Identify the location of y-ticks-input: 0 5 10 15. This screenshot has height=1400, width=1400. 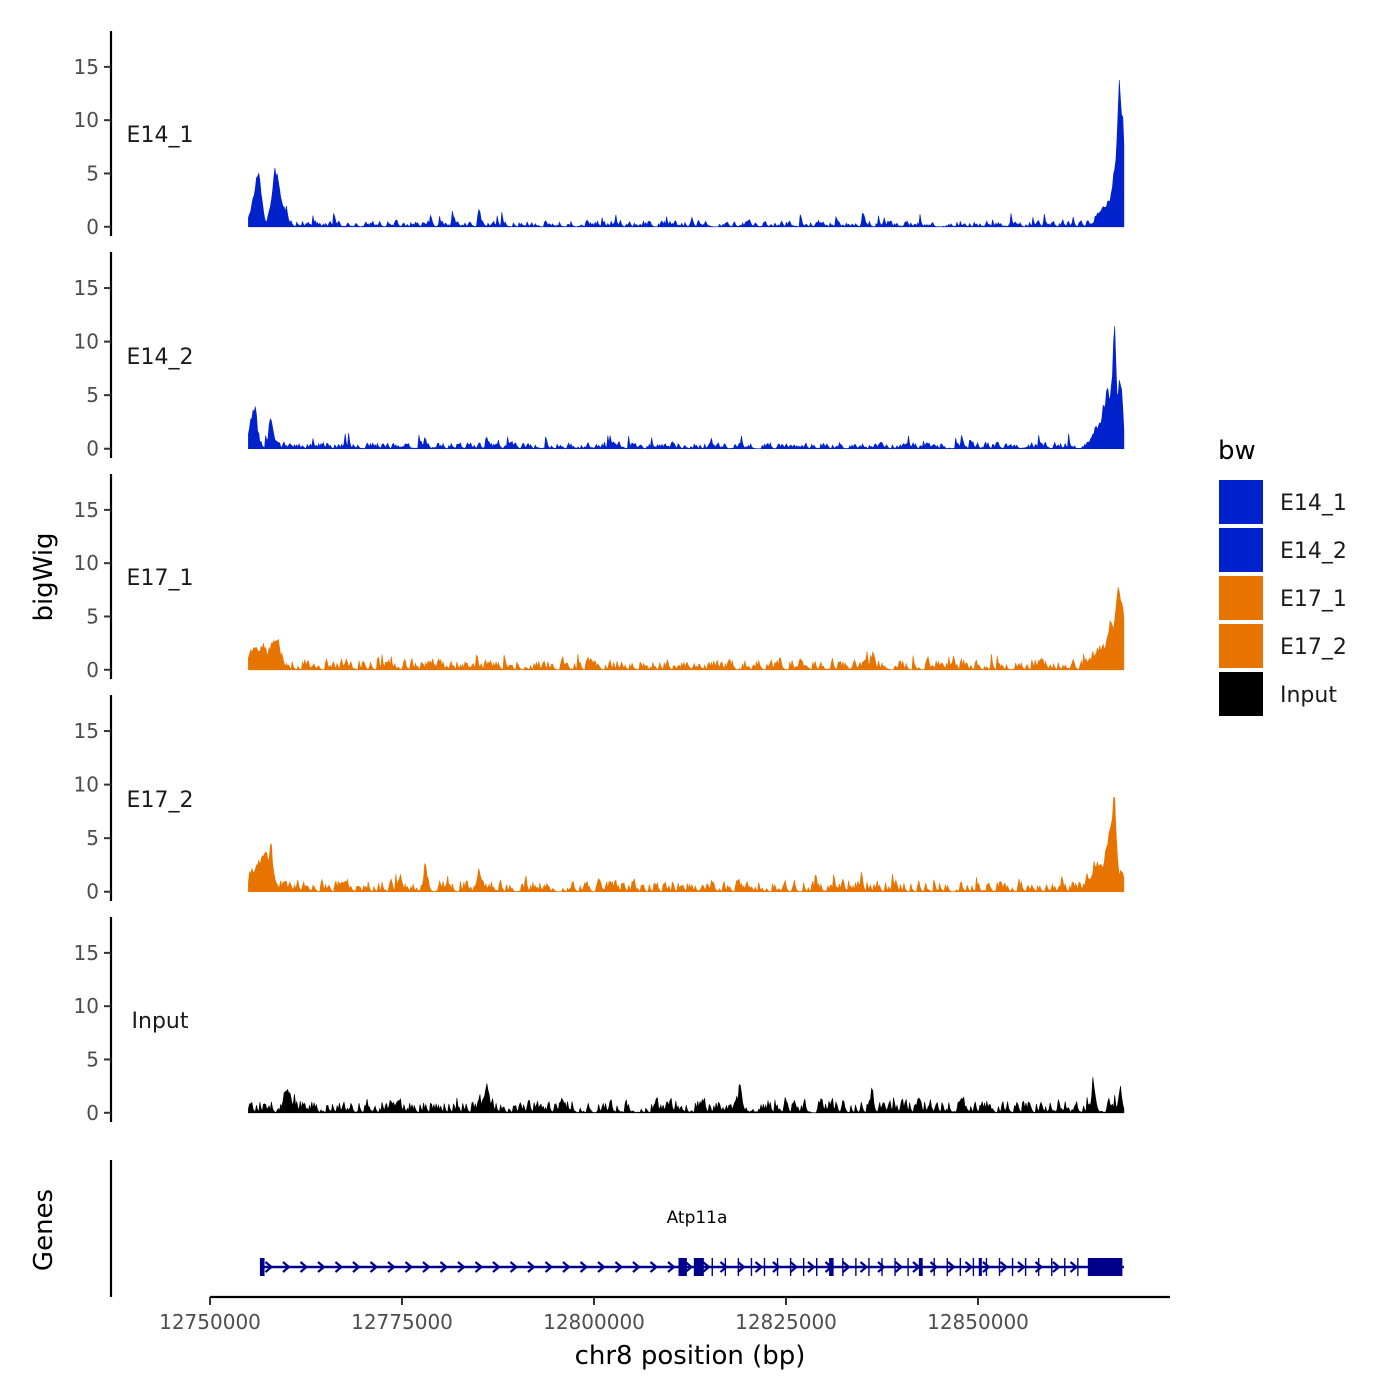
(92, 1033).